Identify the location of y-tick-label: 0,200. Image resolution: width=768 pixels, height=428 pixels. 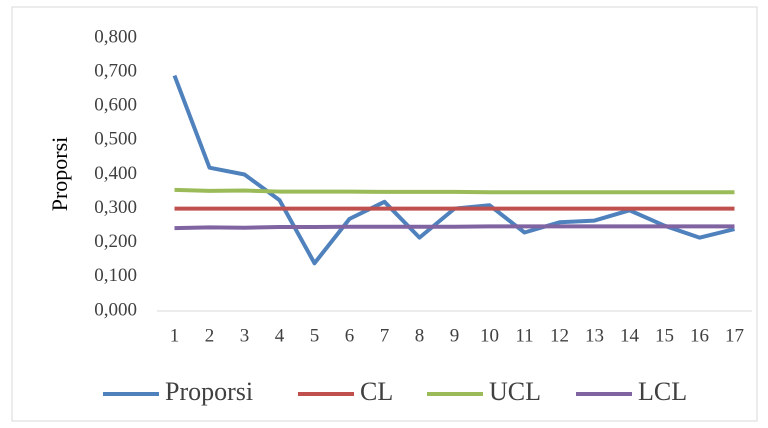
(115, 241).